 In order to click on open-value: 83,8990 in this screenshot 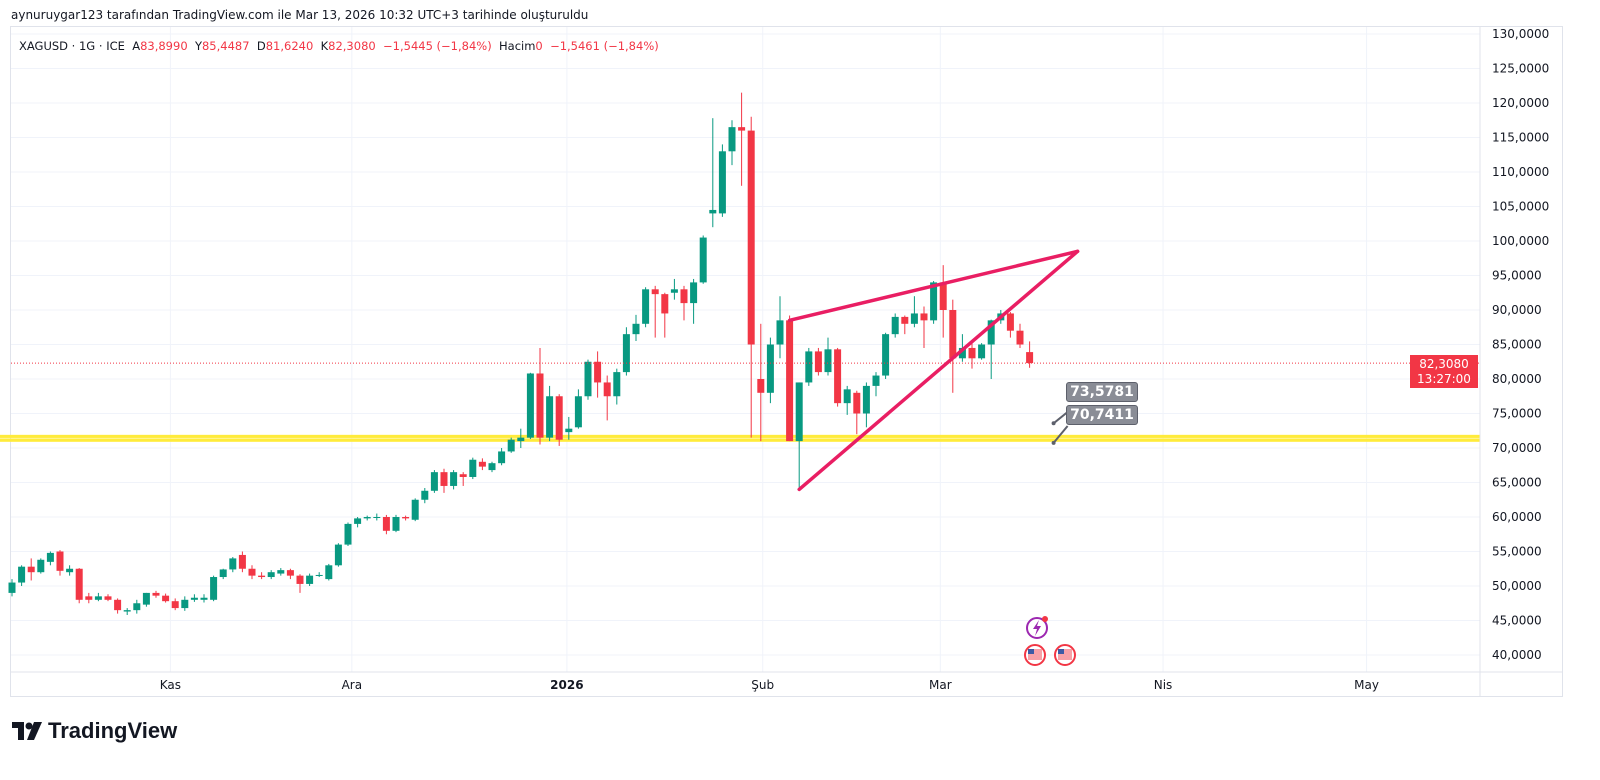, I will do `click(164, 46)`.